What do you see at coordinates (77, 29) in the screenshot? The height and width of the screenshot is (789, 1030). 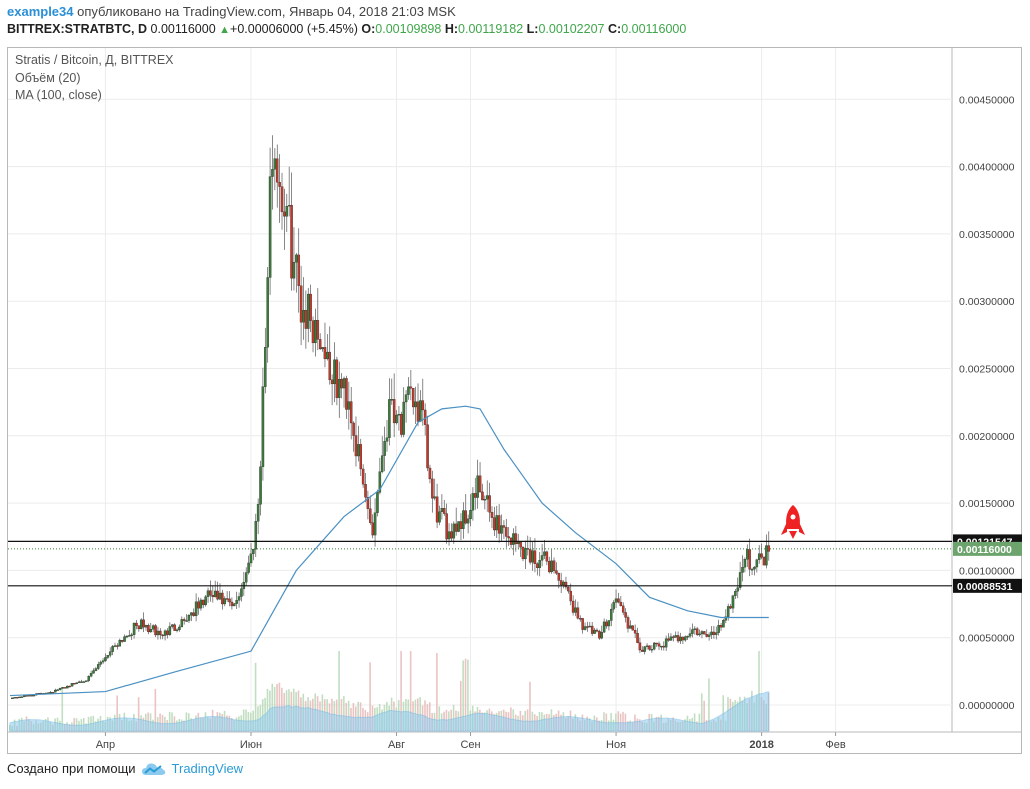 I see `symbol-name: BITTREX:STRATBTC, D` at bounding box center [77, 29].